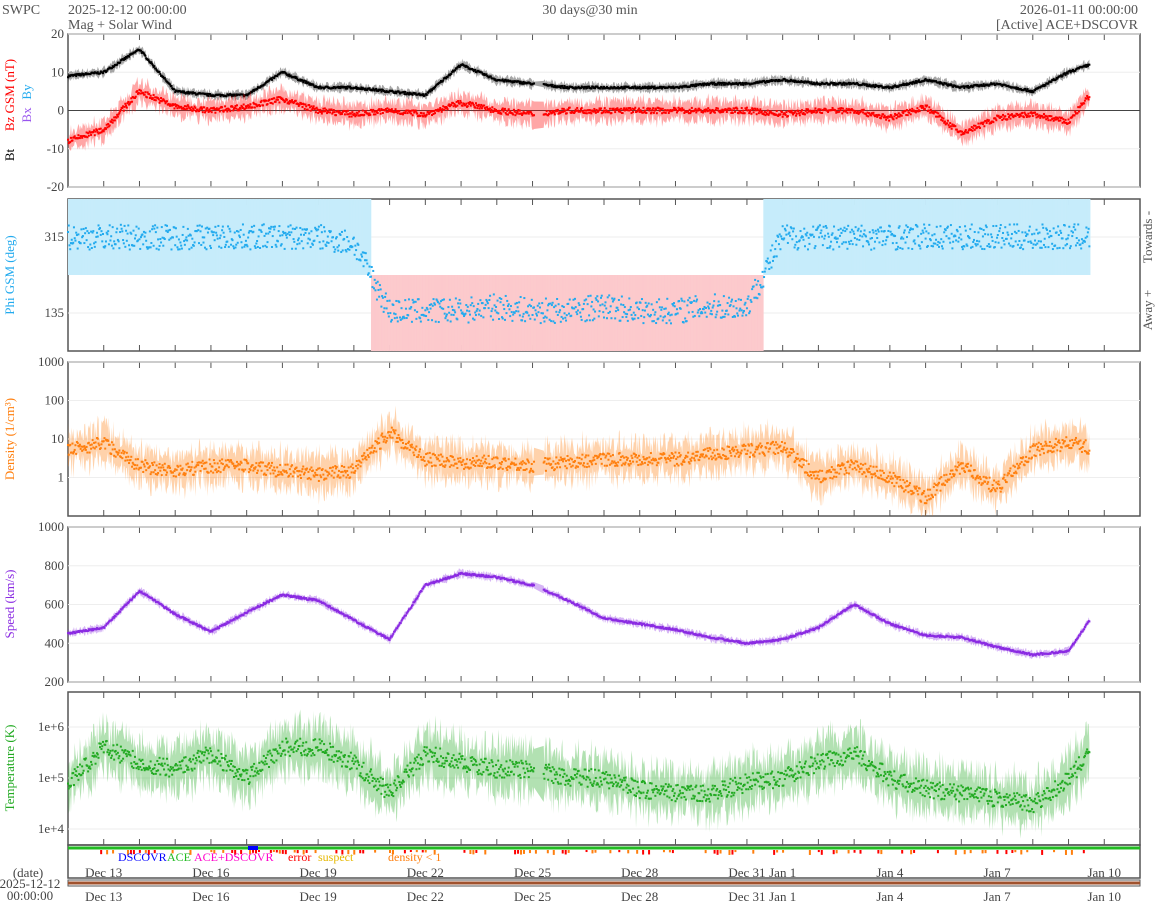  I want to click on y-tick-label: -20, so click(55, 186).